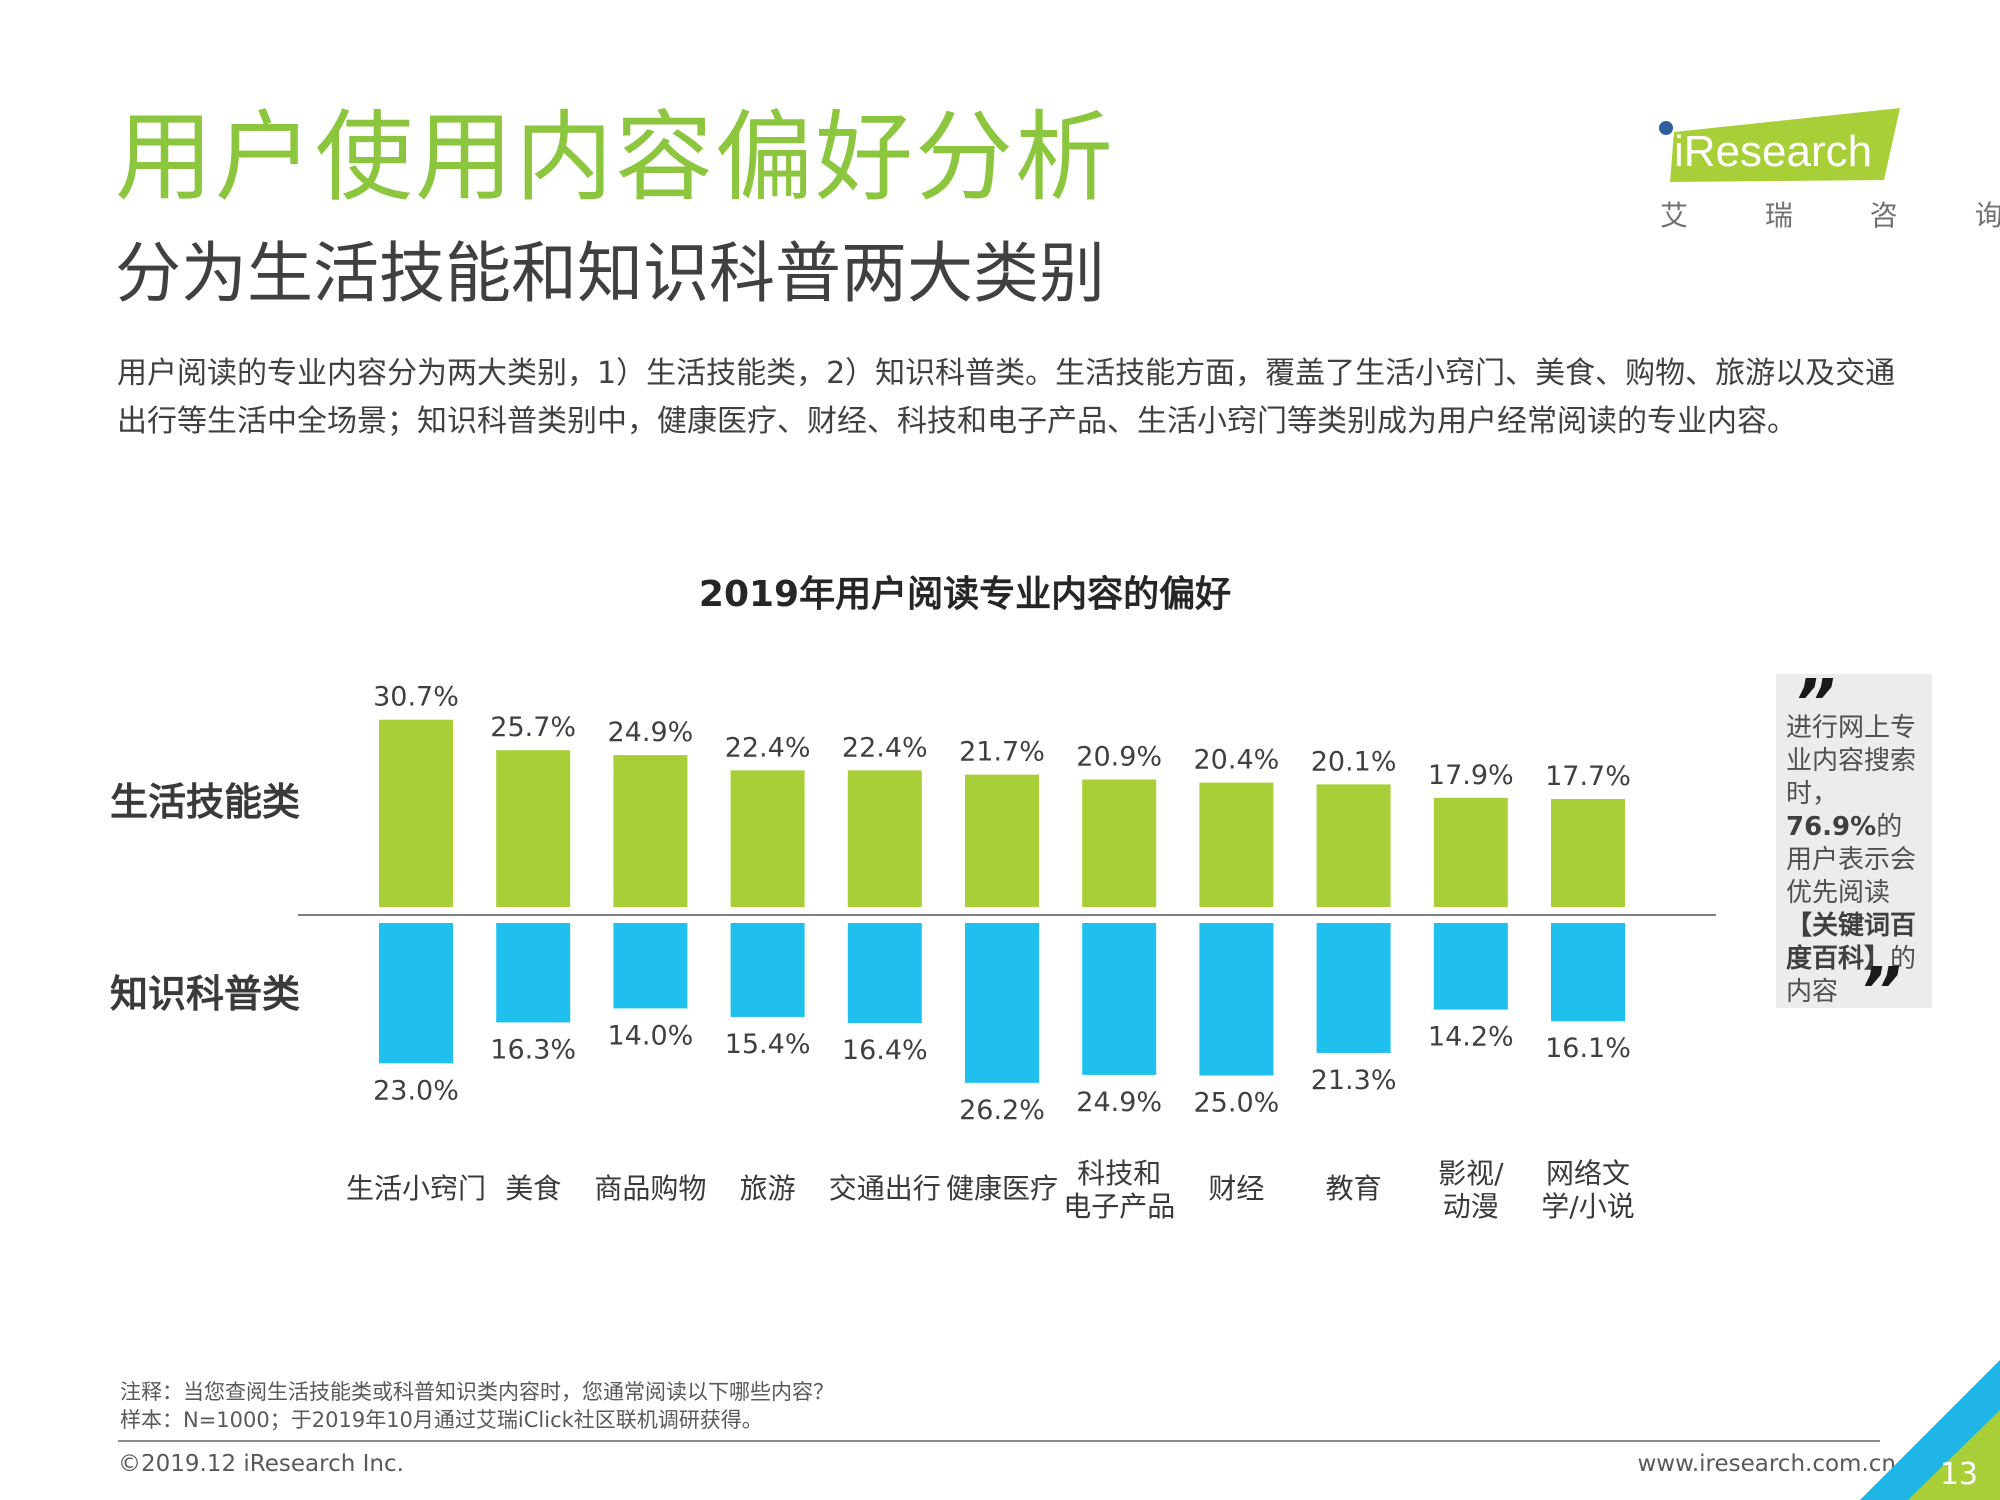 The height and width of the screenshot is (1500, 2000). What do you see at coordinates (1958, 1474) in the screenshot?
I see `page-number: 13` at bounding box center [1958, 1474].